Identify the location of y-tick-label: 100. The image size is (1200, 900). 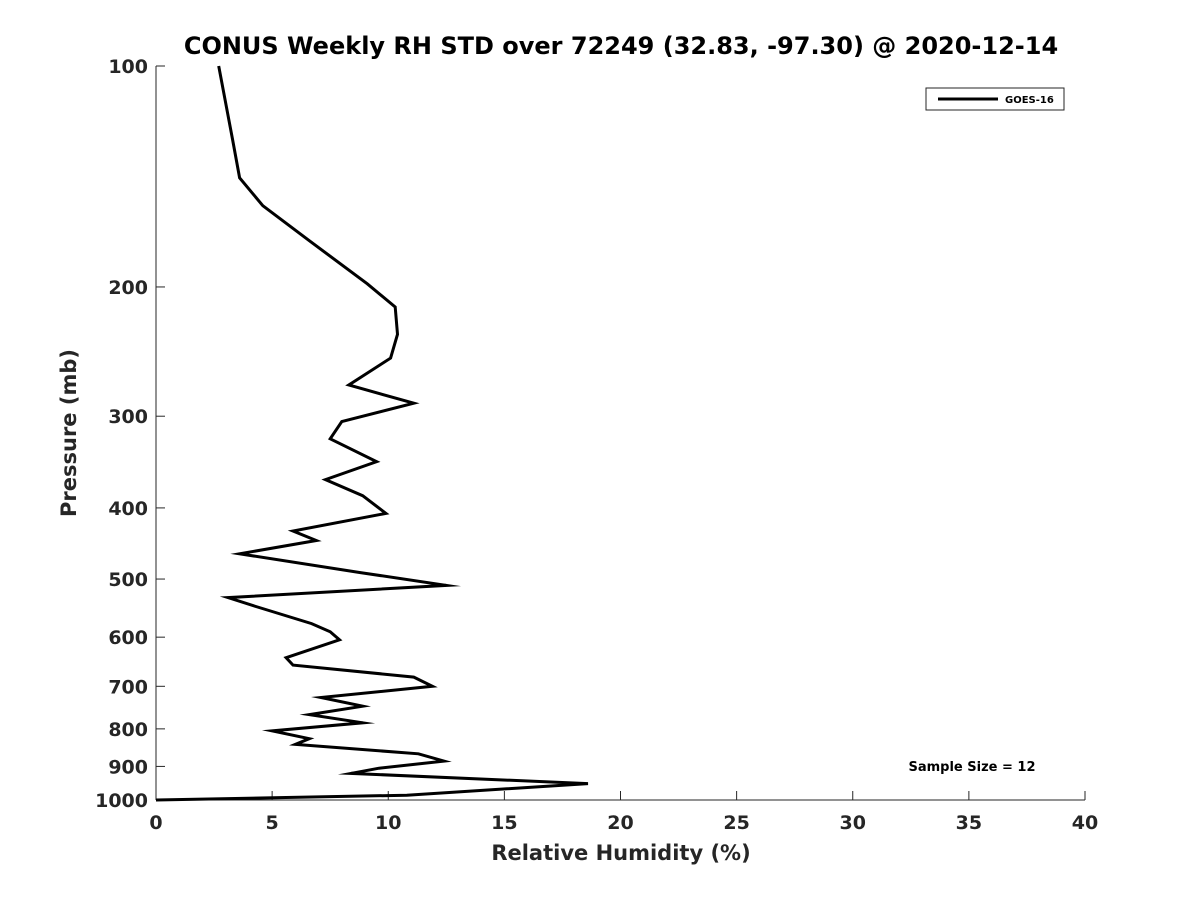
(128, 67).